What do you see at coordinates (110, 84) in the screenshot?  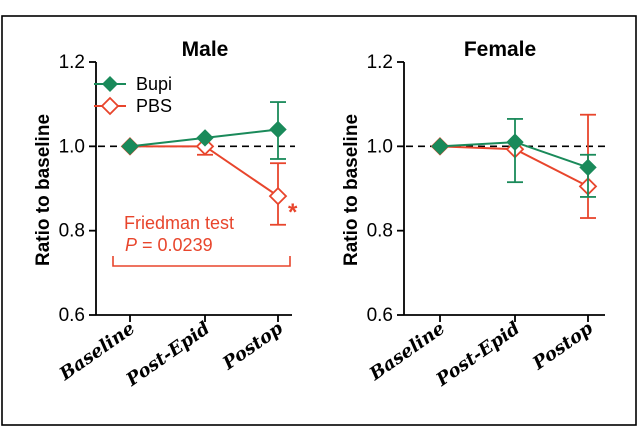 I see `legend-bupi-marker` at bounding box center [110, 84].